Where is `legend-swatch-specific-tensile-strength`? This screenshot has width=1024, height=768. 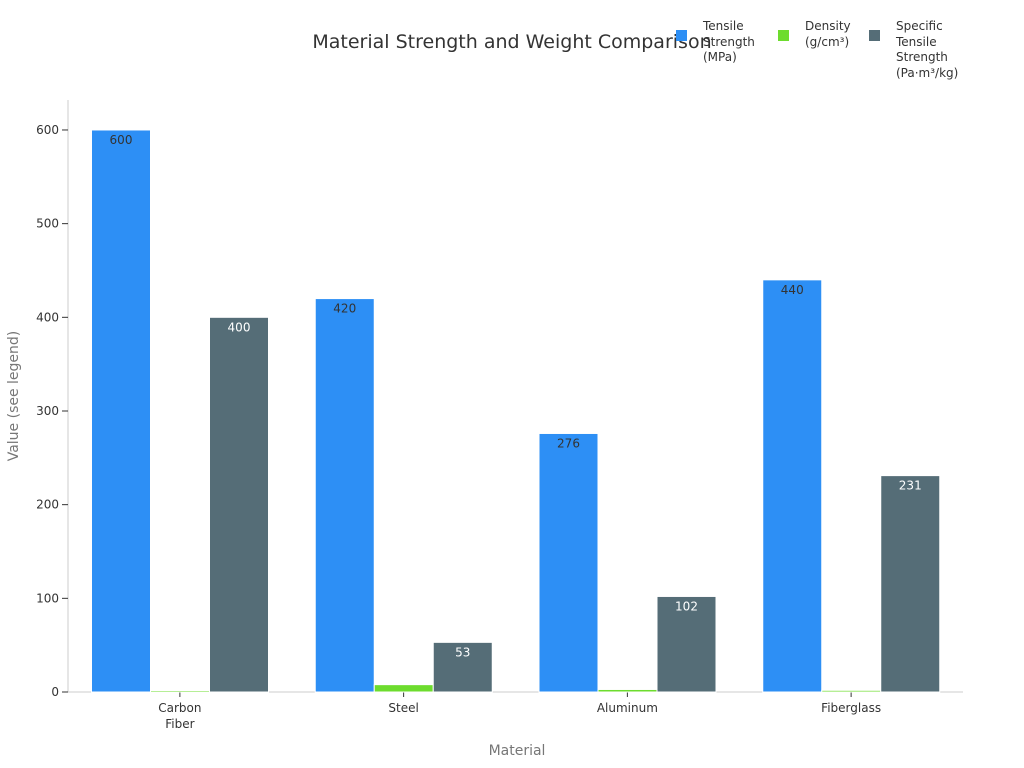
legend-swatch-specific-tensile-strength is located at coordinates (874, 35).